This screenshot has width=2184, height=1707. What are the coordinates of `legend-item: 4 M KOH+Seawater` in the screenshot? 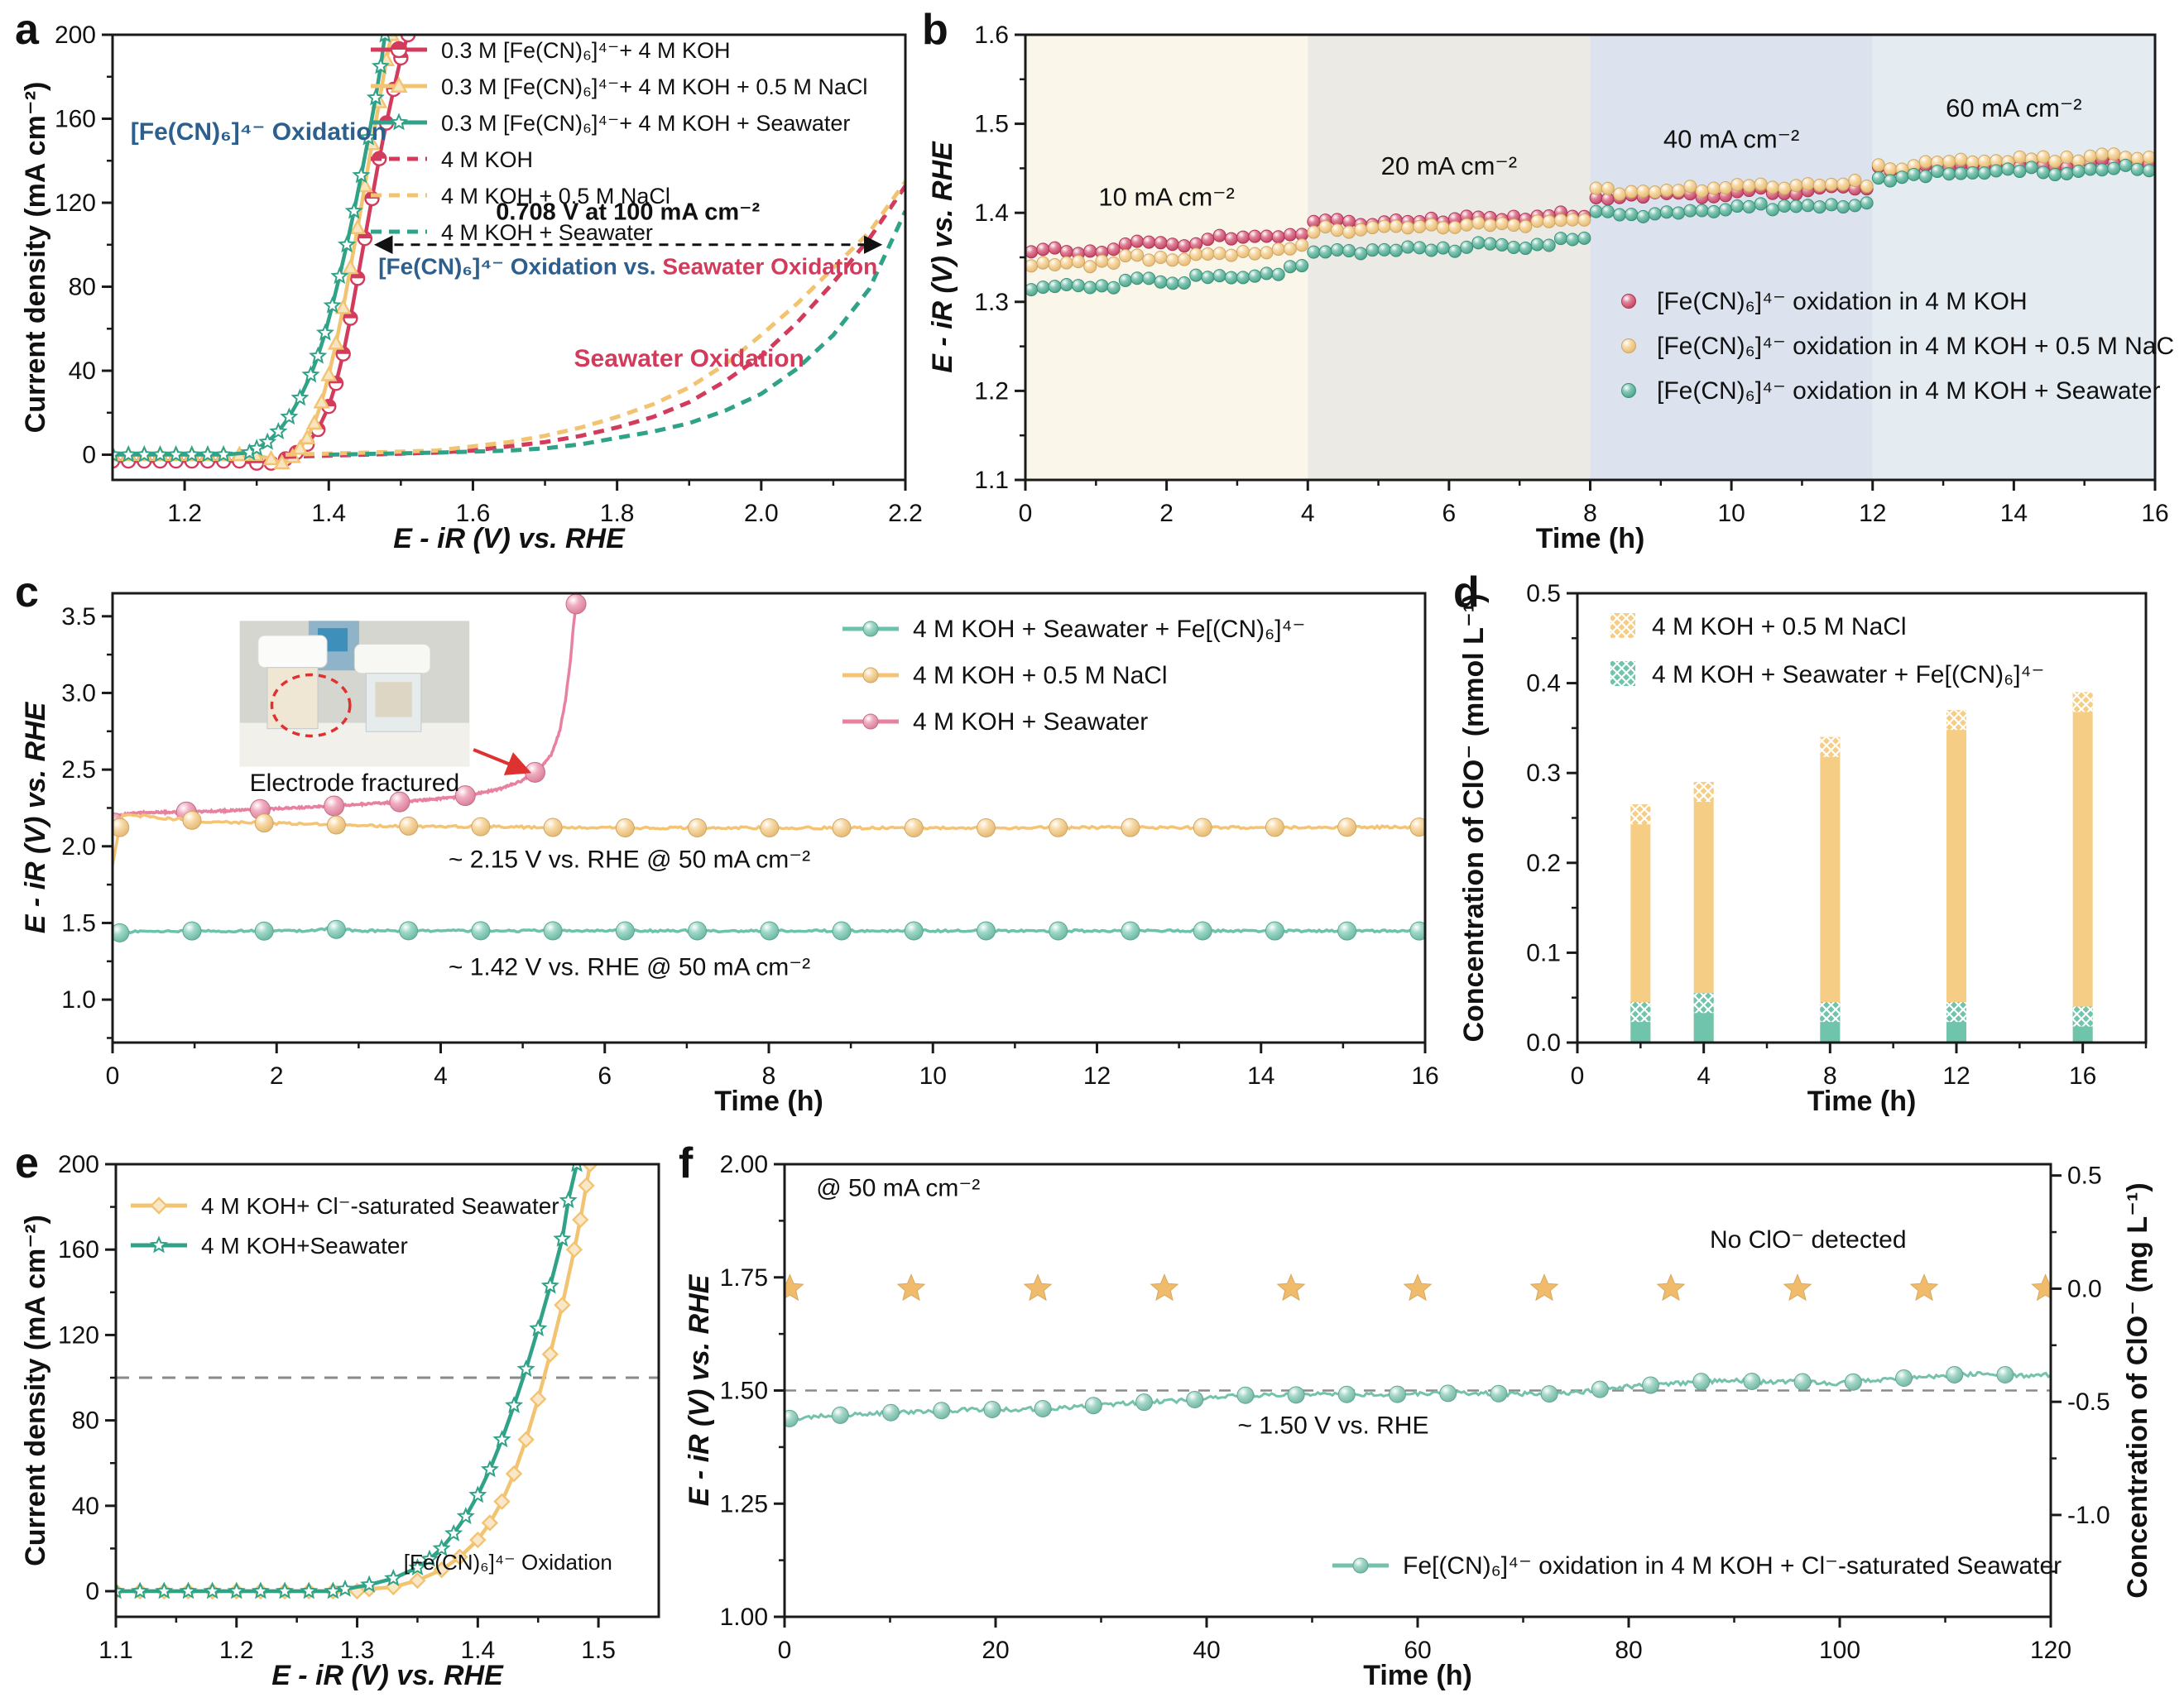 It's located at (269, 1246).